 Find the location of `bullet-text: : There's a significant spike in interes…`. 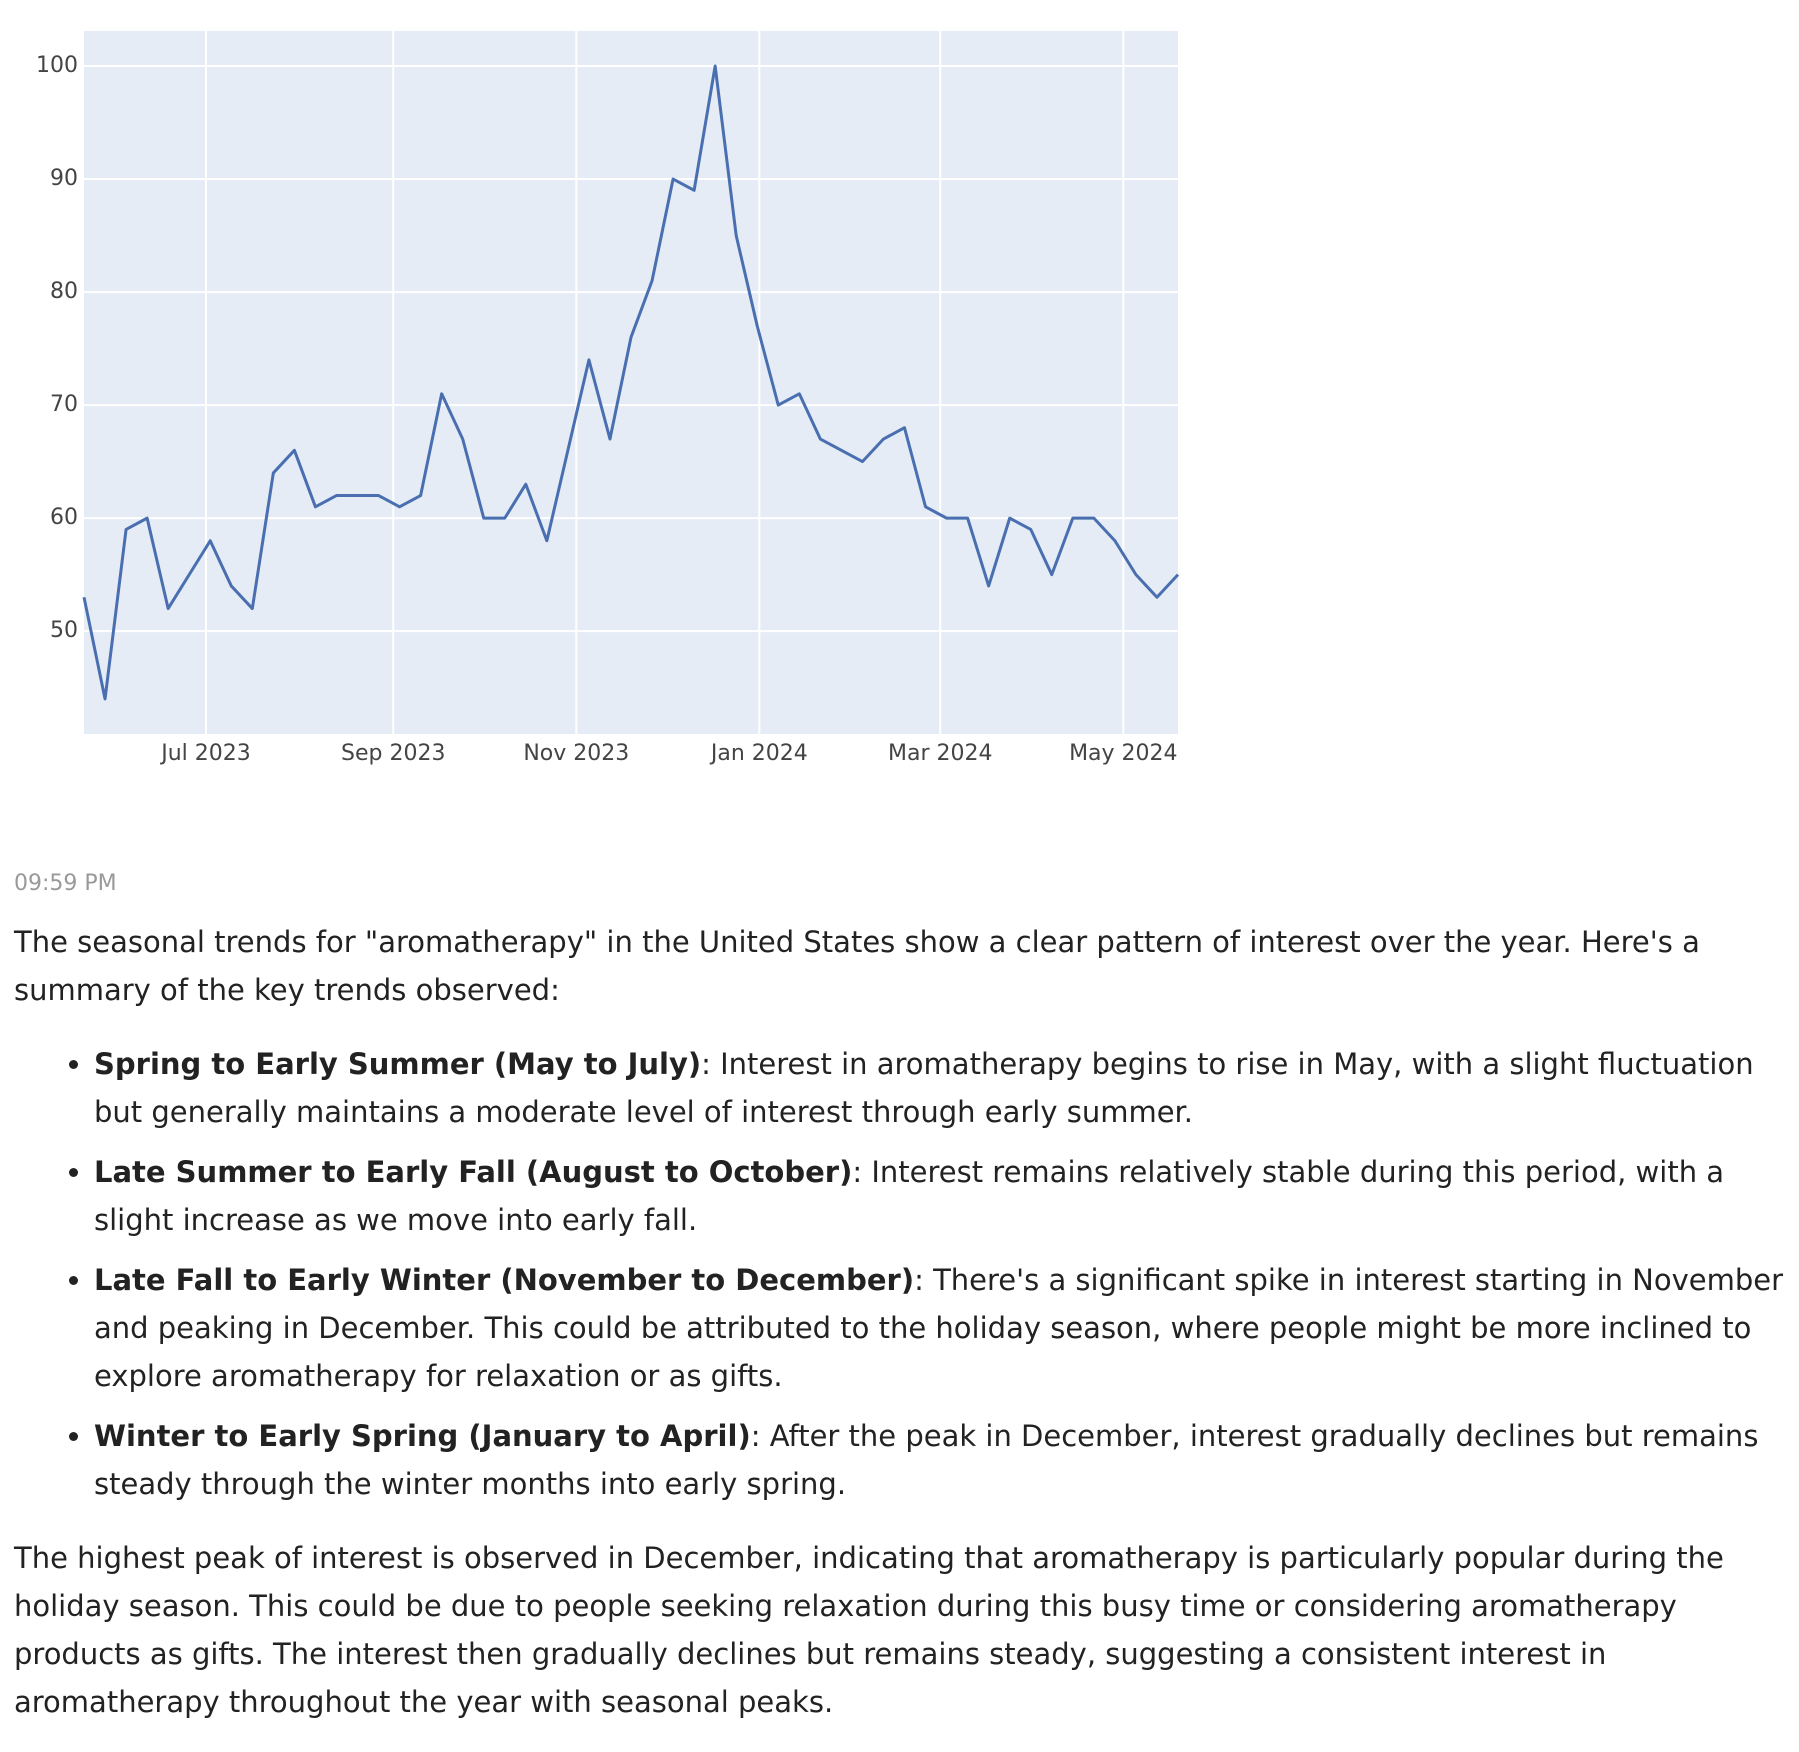

bullet-text: : There's a significant spike in interes… is located at coordinates (939, 1328).